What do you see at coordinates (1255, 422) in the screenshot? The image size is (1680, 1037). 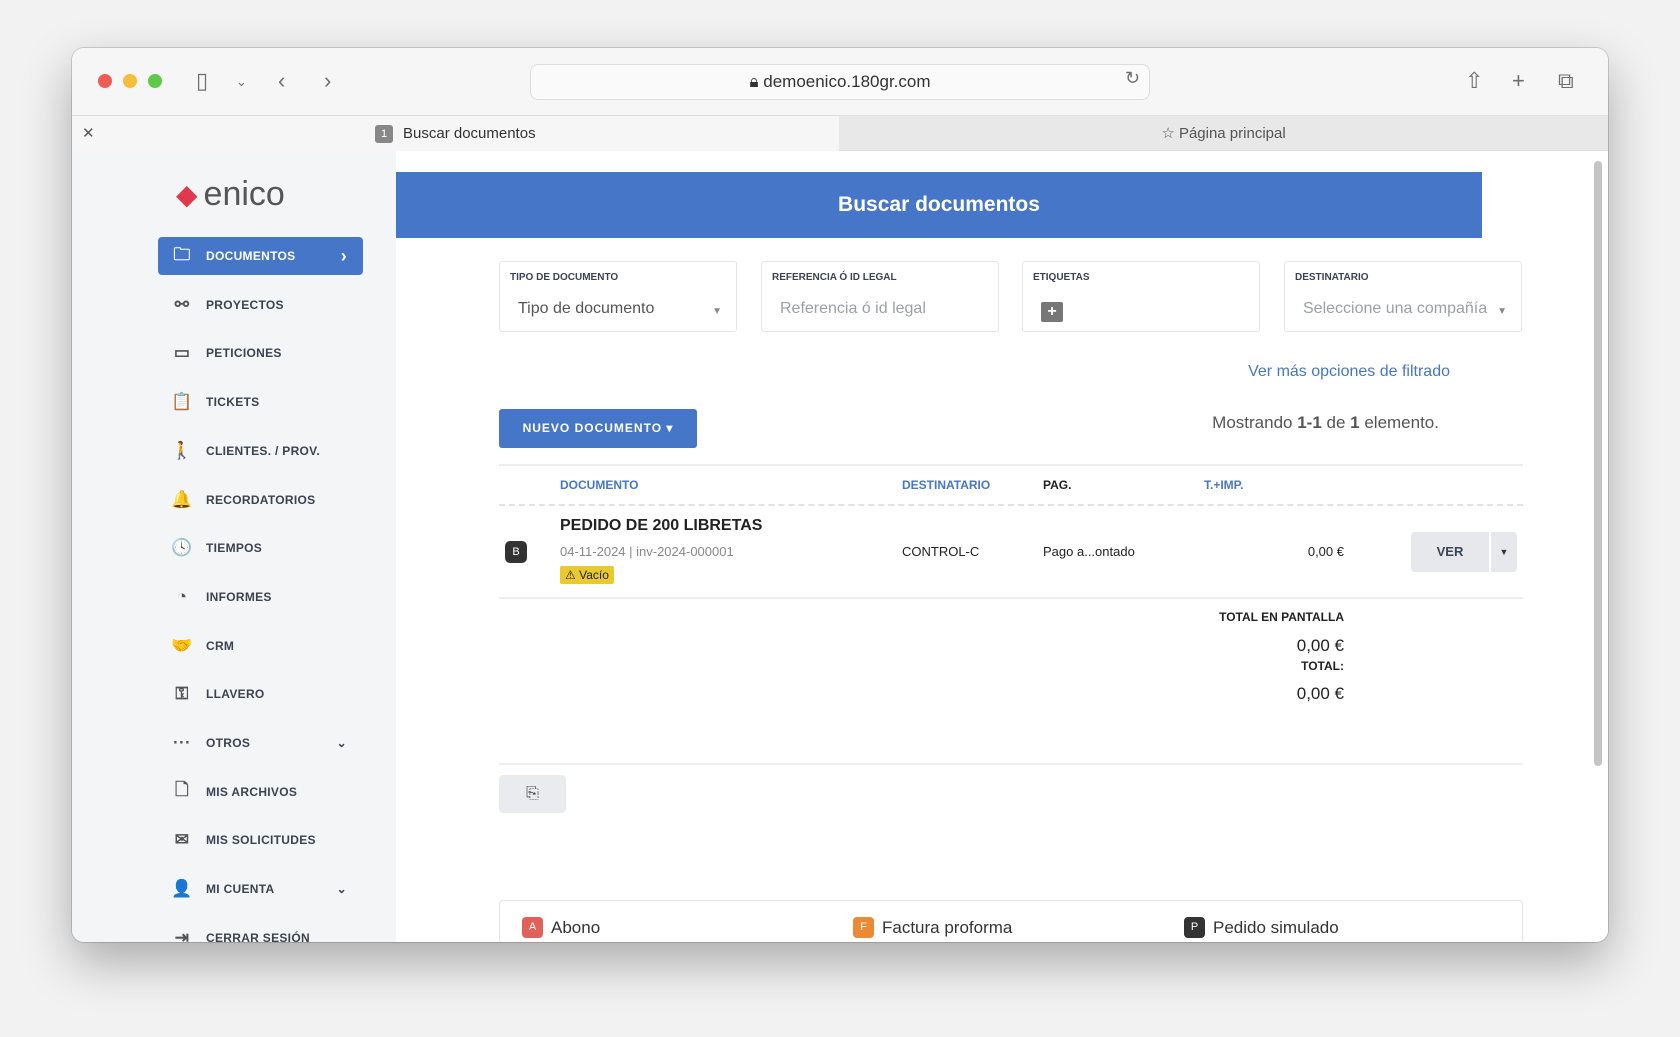 I see `count-text: Mostrando` at bounding box center [1255, 422].